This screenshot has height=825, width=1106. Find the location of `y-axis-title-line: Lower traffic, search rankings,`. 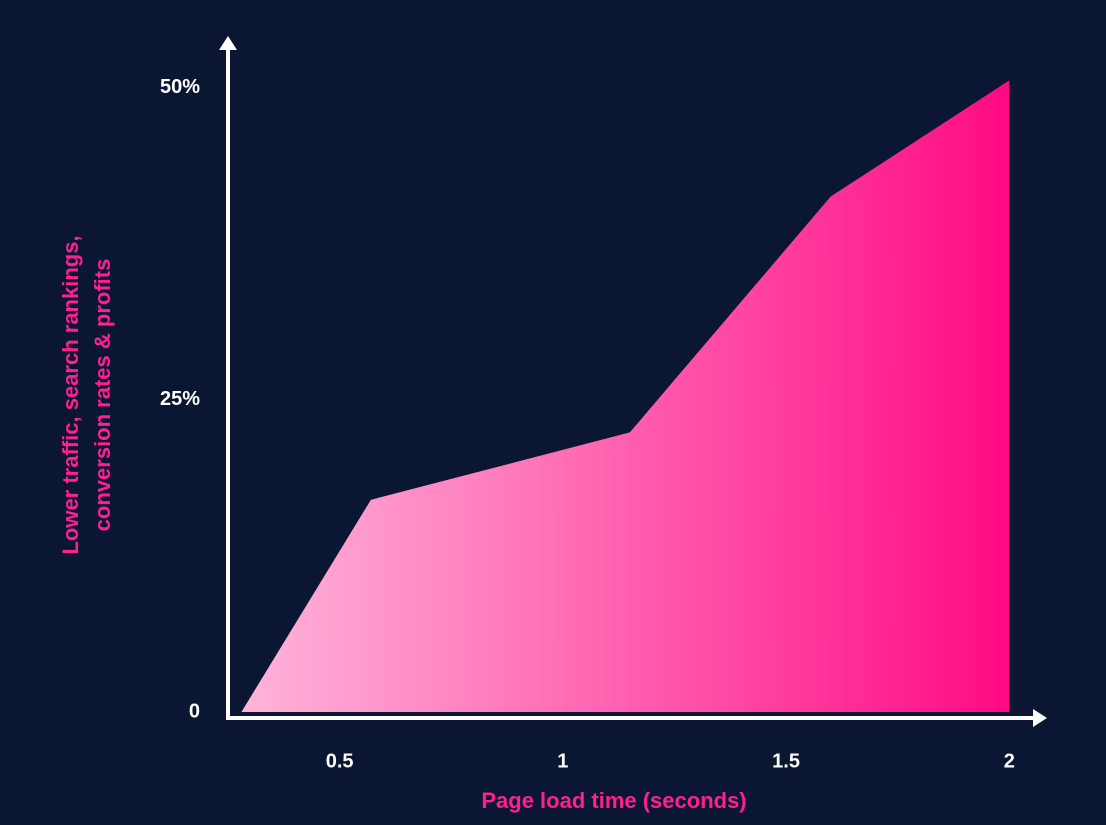

y-axis-title-line: Lower traffic, search rankings, is located at coordinates (70, 394).